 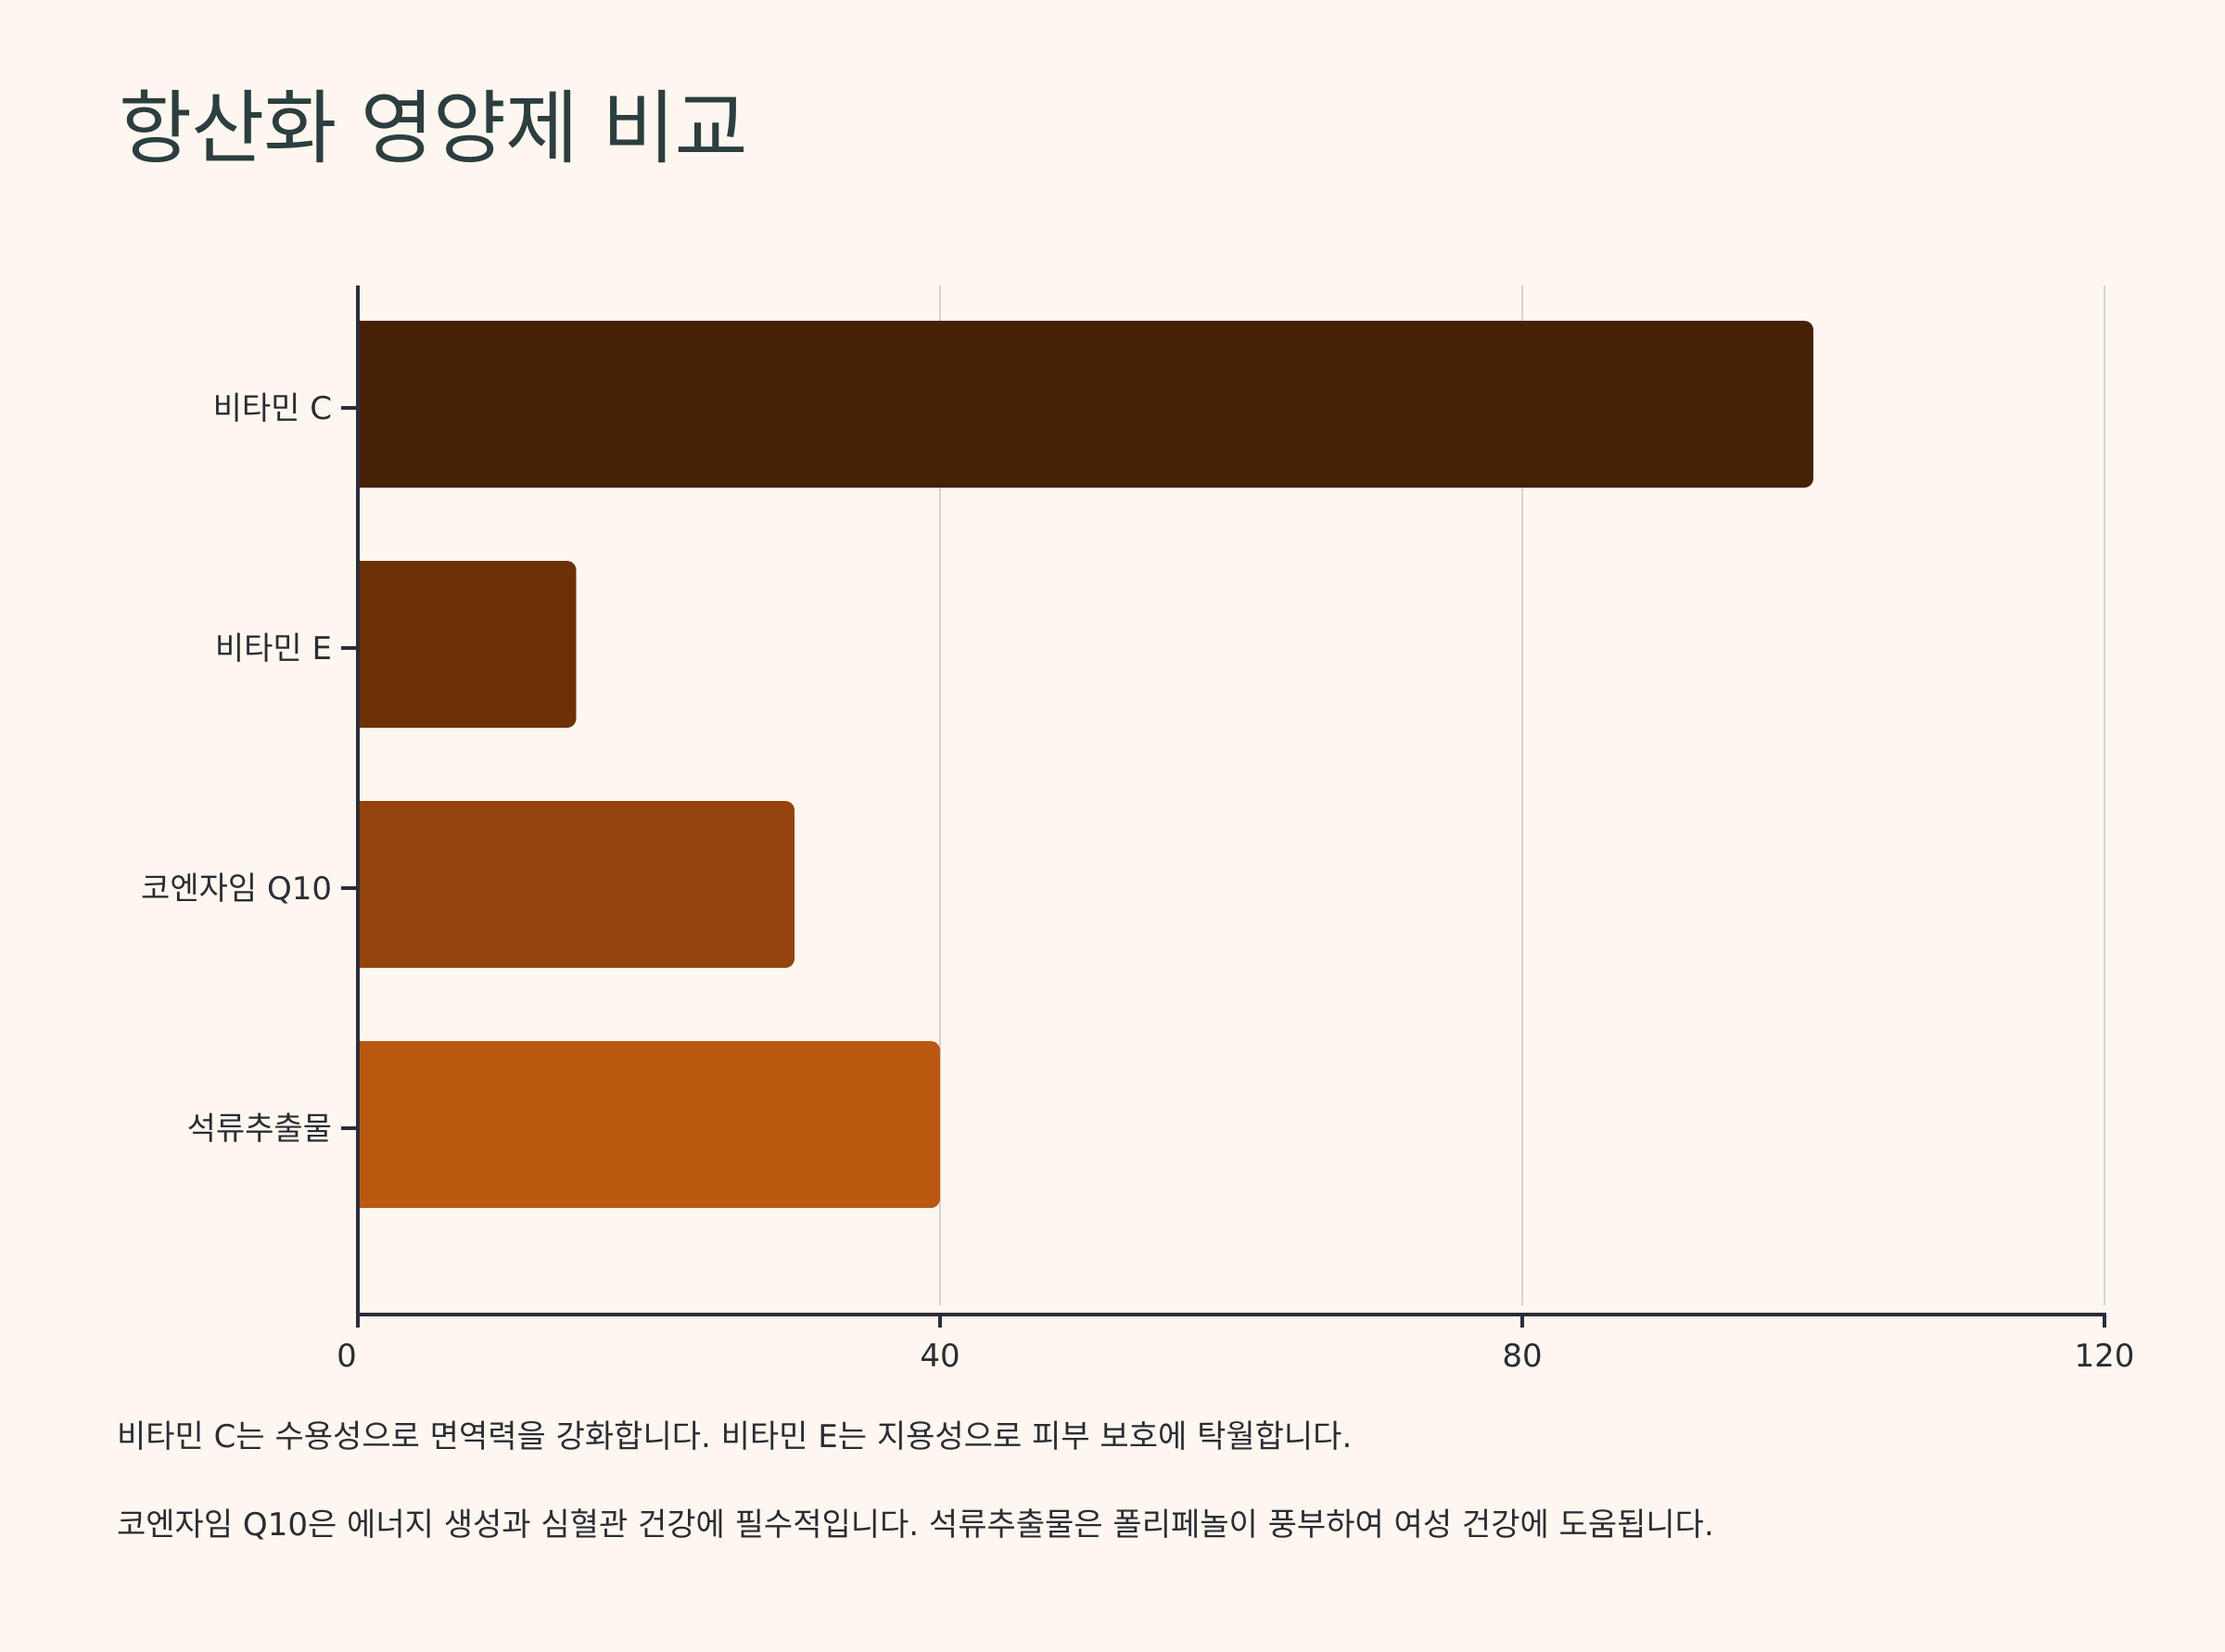 What do you see at coordinates (272, 408) in the screenshot?
I see `category-label-1: 비타민 C` at bounding box center [272, 408].